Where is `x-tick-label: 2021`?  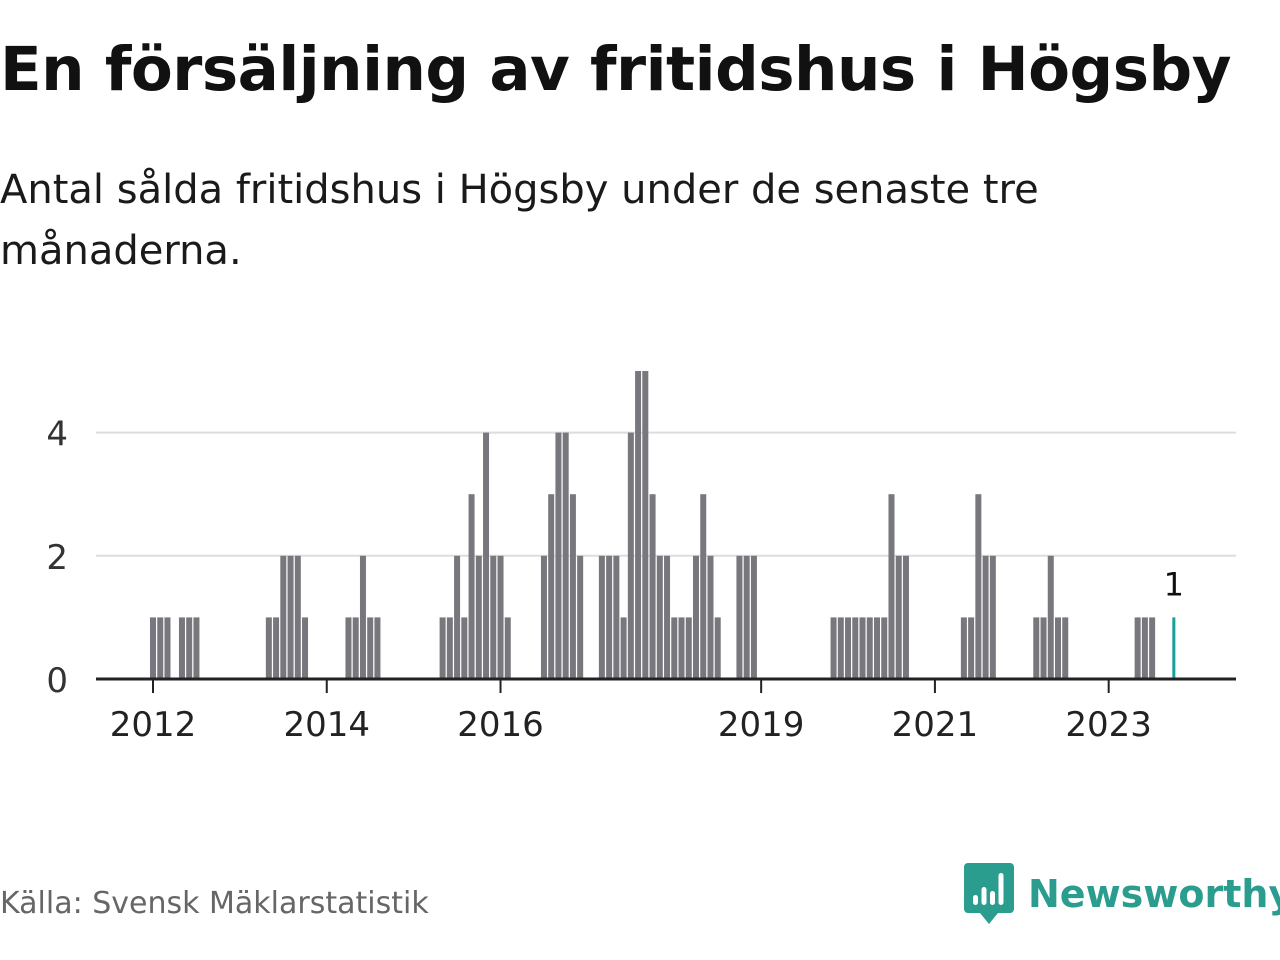 x-tick-label: 2021 is located at coordinates (935, 725).